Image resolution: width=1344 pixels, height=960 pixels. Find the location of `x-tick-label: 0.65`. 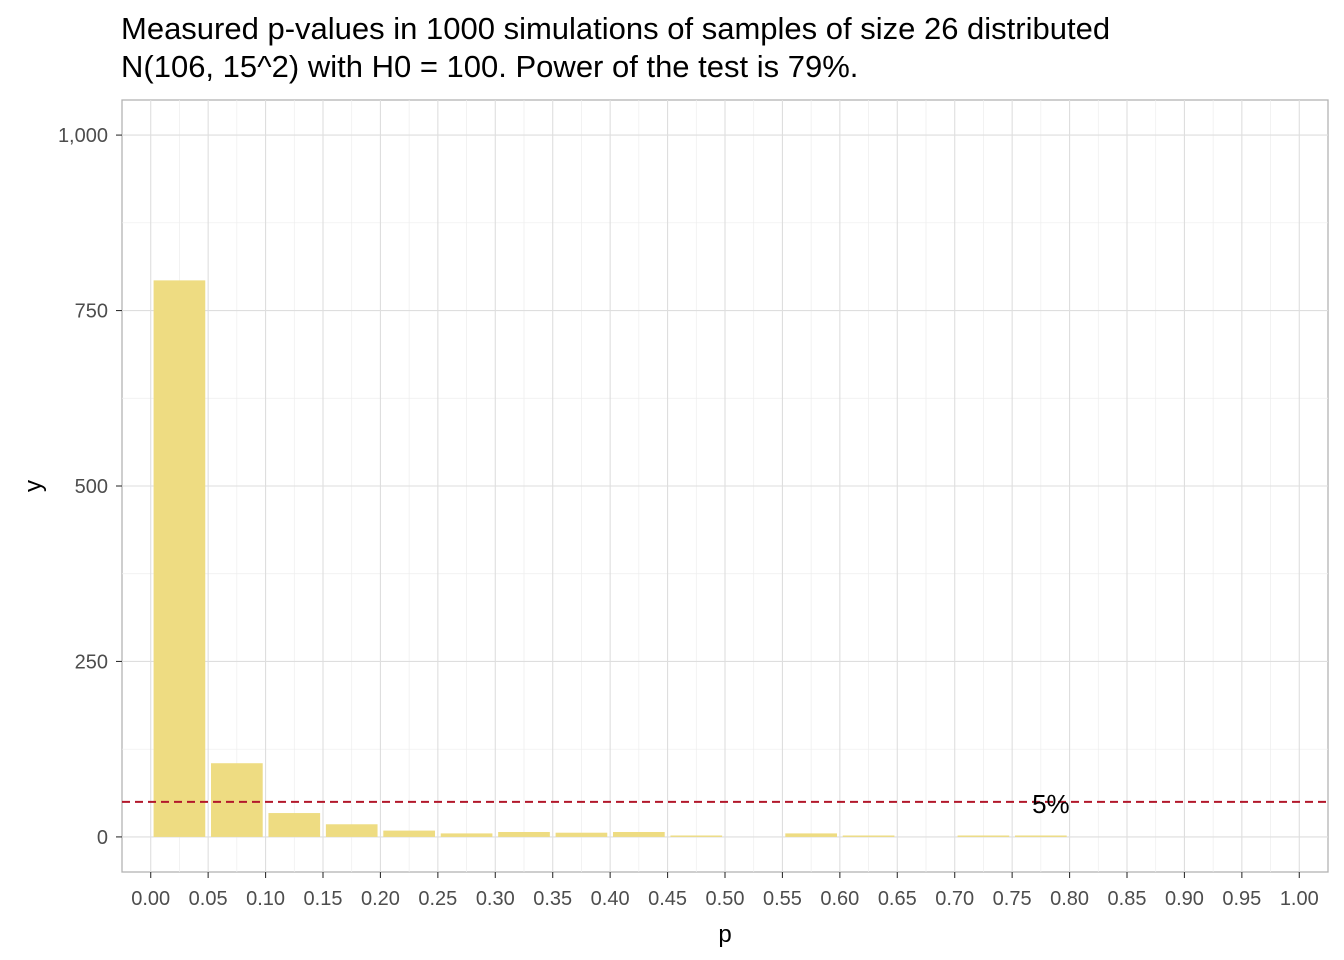

x-tick-label: 0.65 is located at coordinates (897, 899).